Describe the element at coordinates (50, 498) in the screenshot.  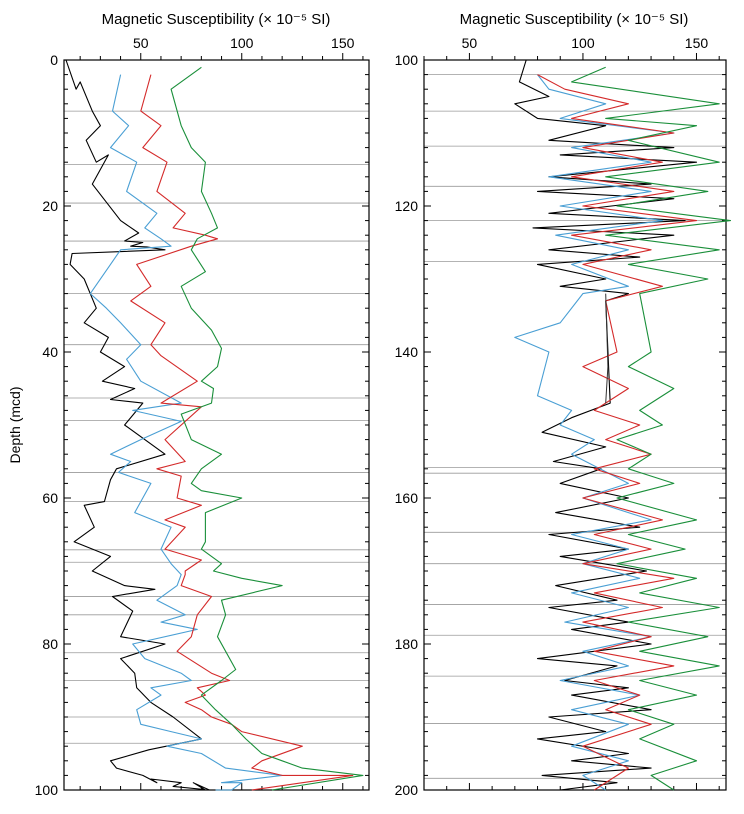
I see `y-tick-label: 60` at that location.